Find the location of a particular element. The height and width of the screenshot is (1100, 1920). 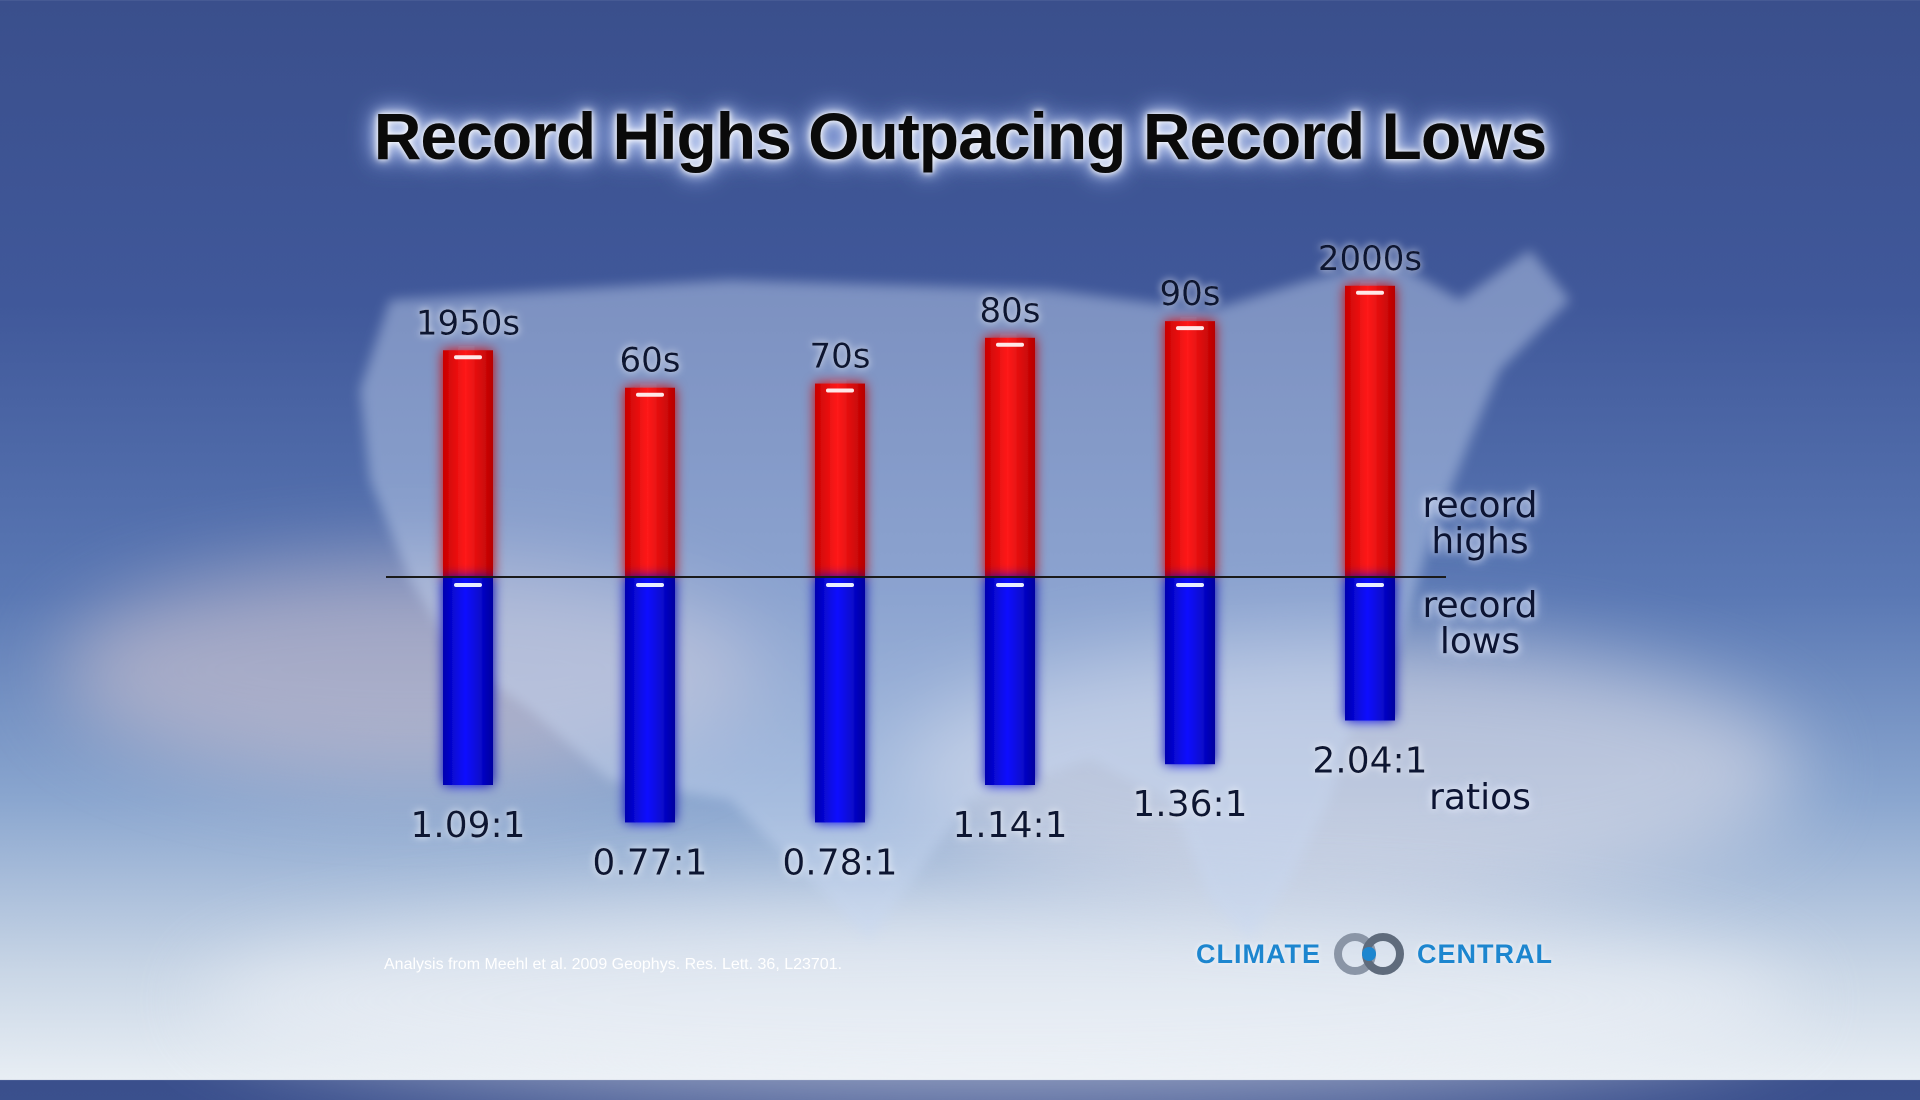

ratio-label: 0.78:1 is located at coordinates (839, 862).